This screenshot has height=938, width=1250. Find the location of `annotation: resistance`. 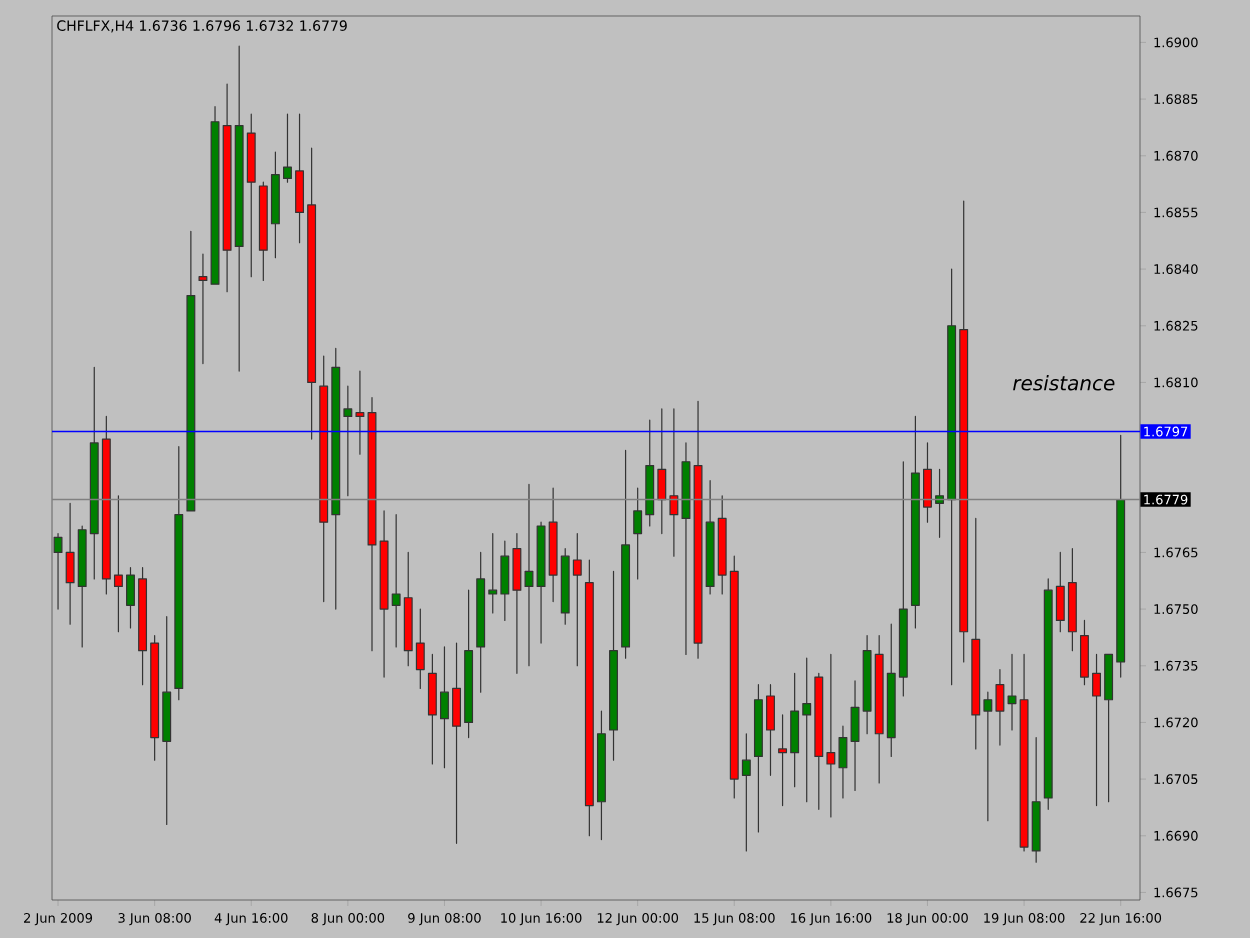

annotation: resistance is located at coordinates (1064, 383).